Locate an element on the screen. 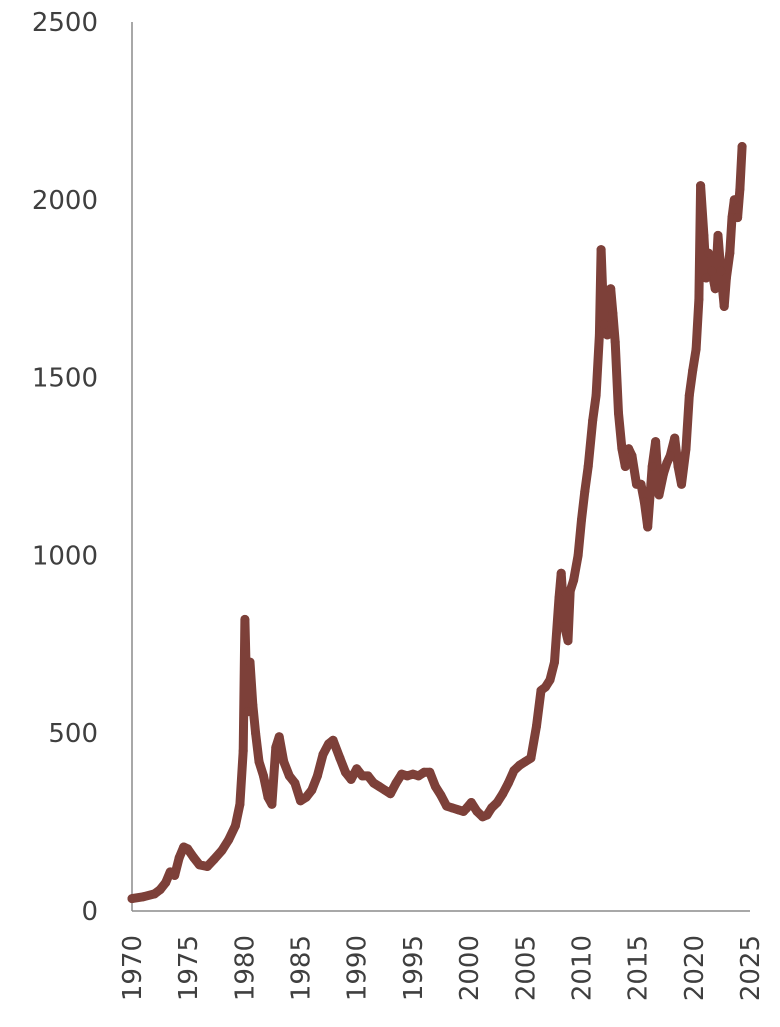 The width and height of the screenshot is (780, 1027). y-tick-label: 2000 is located at coordinates (65, 201).